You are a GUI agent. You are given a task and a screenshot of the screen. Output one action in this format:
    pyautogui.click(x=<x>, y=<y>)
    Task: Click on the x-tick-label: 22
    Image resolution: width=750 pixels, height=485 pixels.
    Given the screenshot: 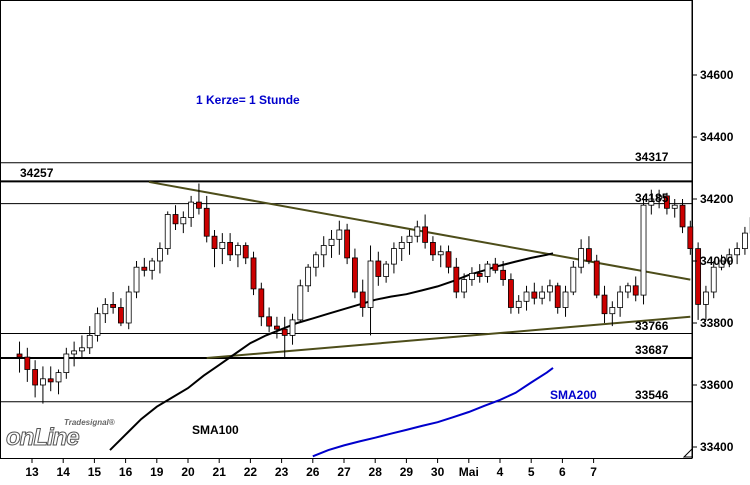 What is the action you would take?
    pyautogui.click(x=251, y=472)
    